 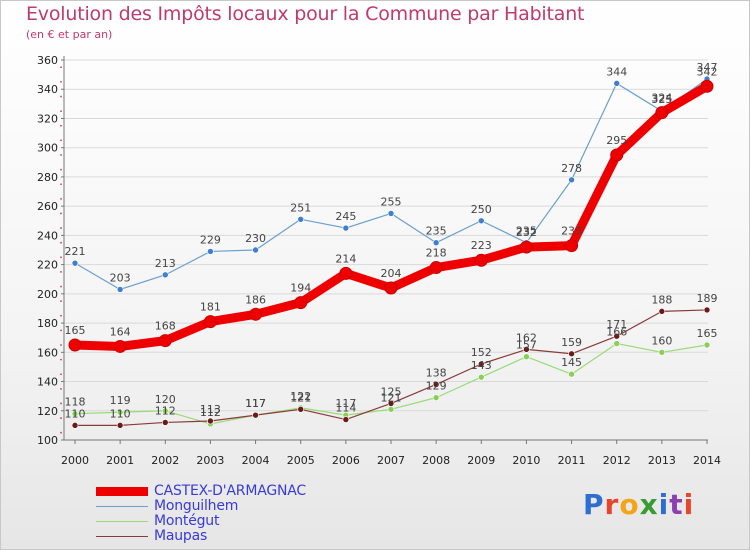 What do you see at coordinates (391, 201) in the screenshot?
I see `data-label-monguilhem-2007: 255` at bounding box center [391, 201].